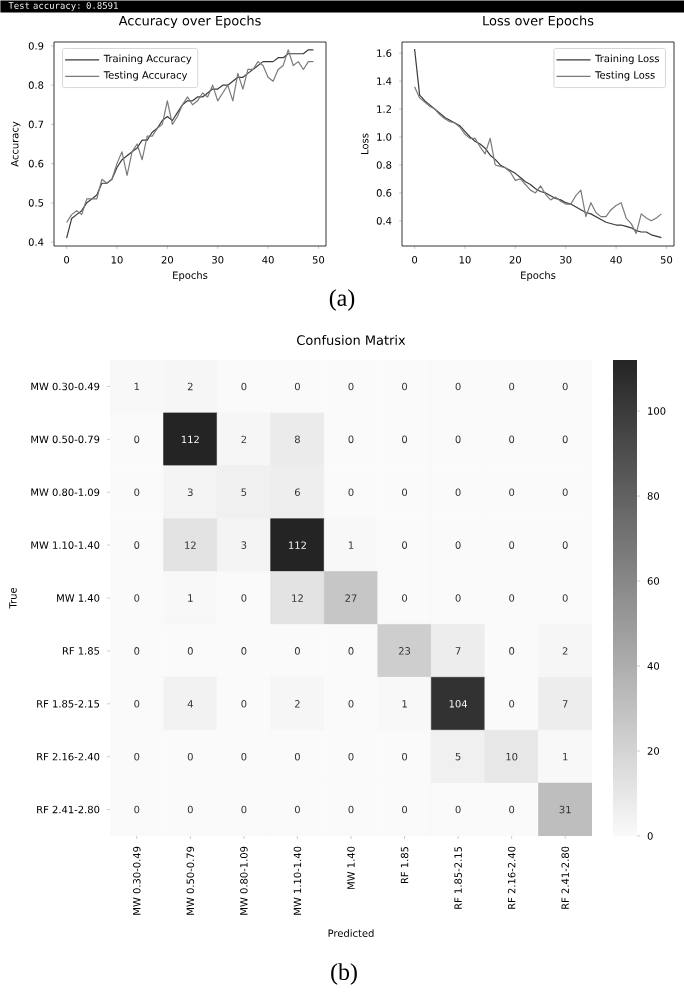 The height and width of the screenshot is (1000, 684). I want to click on text: (a), so click(342, 300).